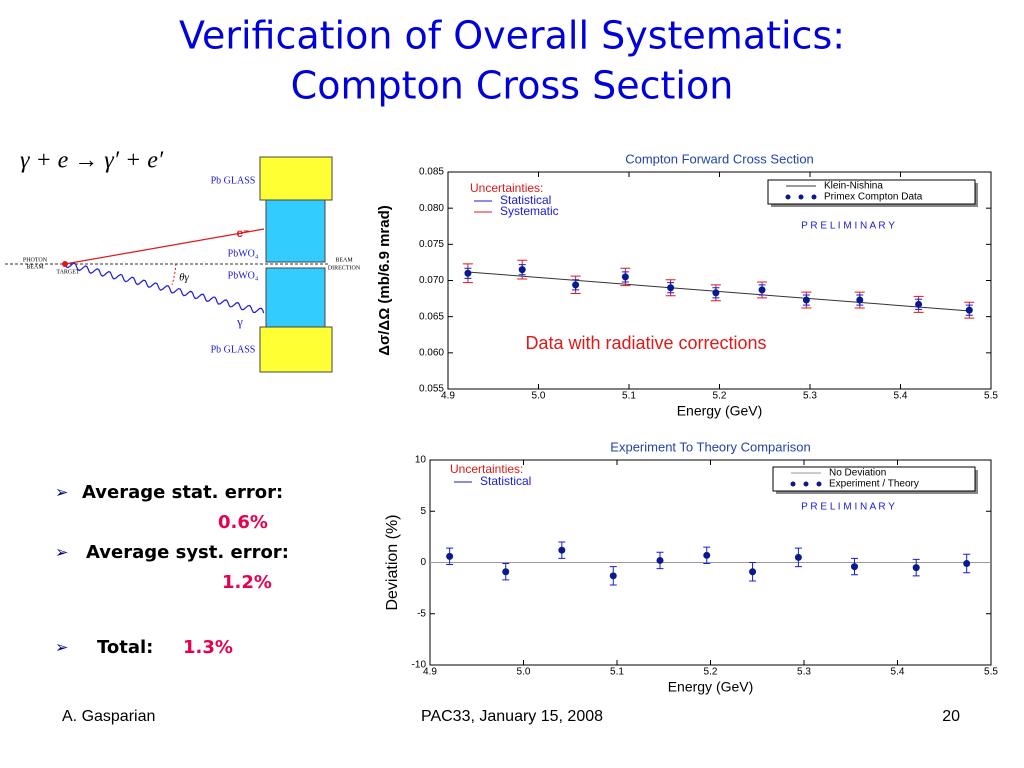 The width and height of the screenshot is (1024, 768). I want to click on diagram-label: e⁻, so click(242, 233).